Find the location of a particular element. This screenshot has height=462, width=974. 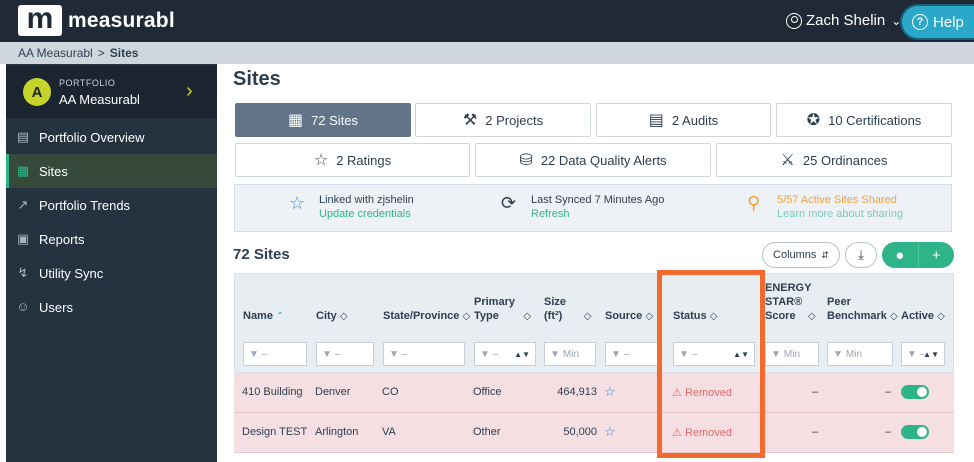

refresh-link: Refresh is located at coordinates (550, 214).